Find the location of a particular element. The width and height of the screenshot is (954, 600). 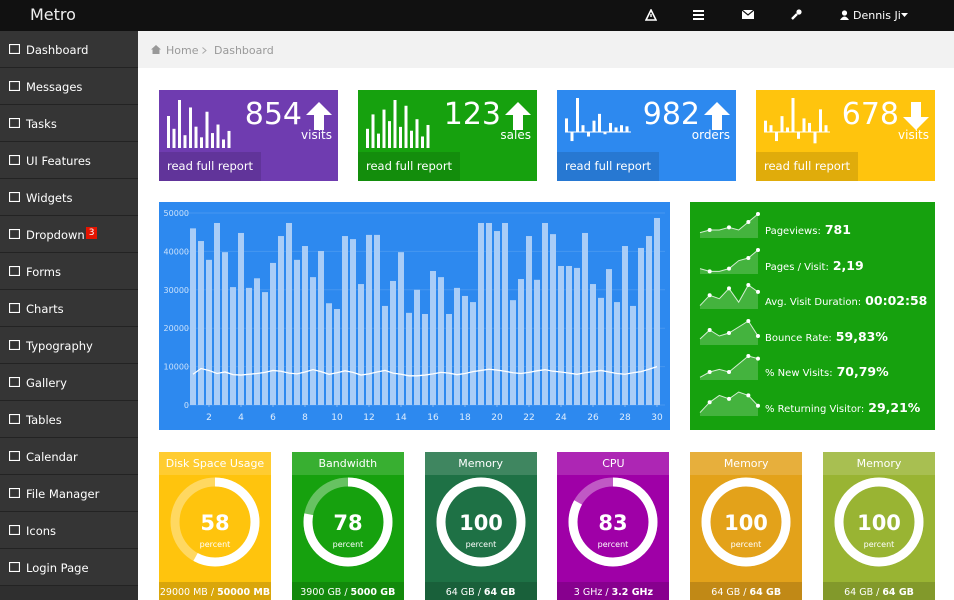

nav-item: File Manager is located at coordinates (69, 493).